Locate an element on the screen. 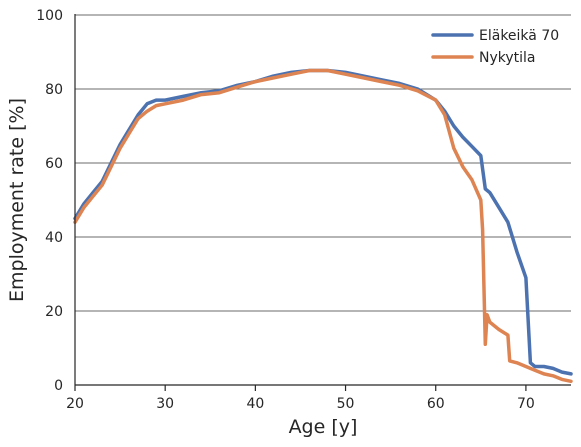  legend: Eläkeikä 70 Nykytila is located at coordinates (495, 47).